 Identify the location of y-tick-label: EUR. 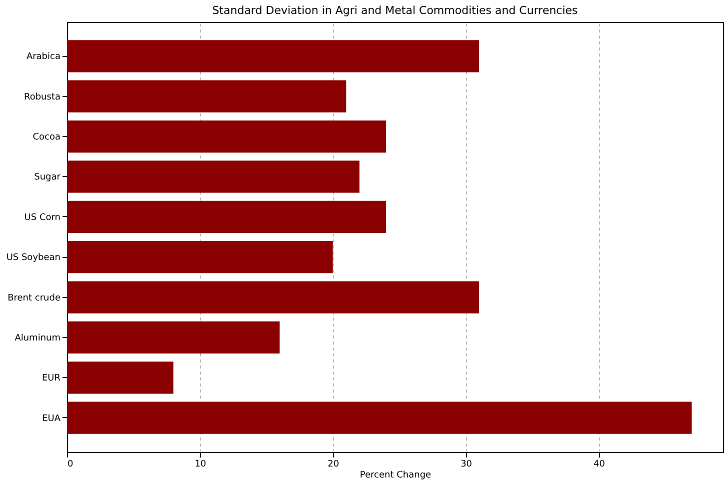
(51, 379).